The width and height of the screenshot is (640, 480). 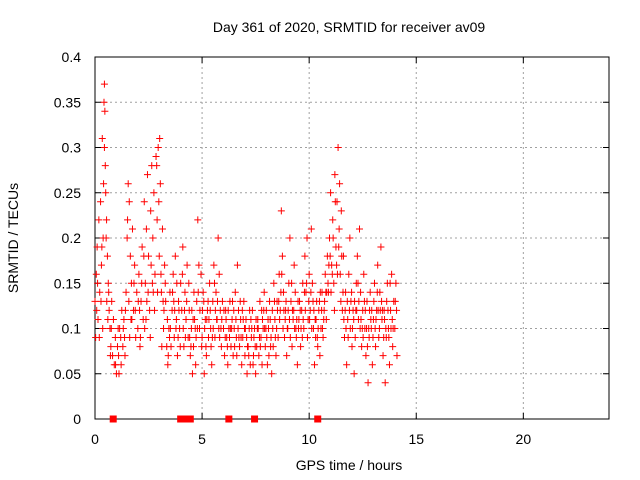 What do you see at coordinates (309, 439) in the screenshot?
I see `x-tick-label: 10` at bounding box center [309, 439].